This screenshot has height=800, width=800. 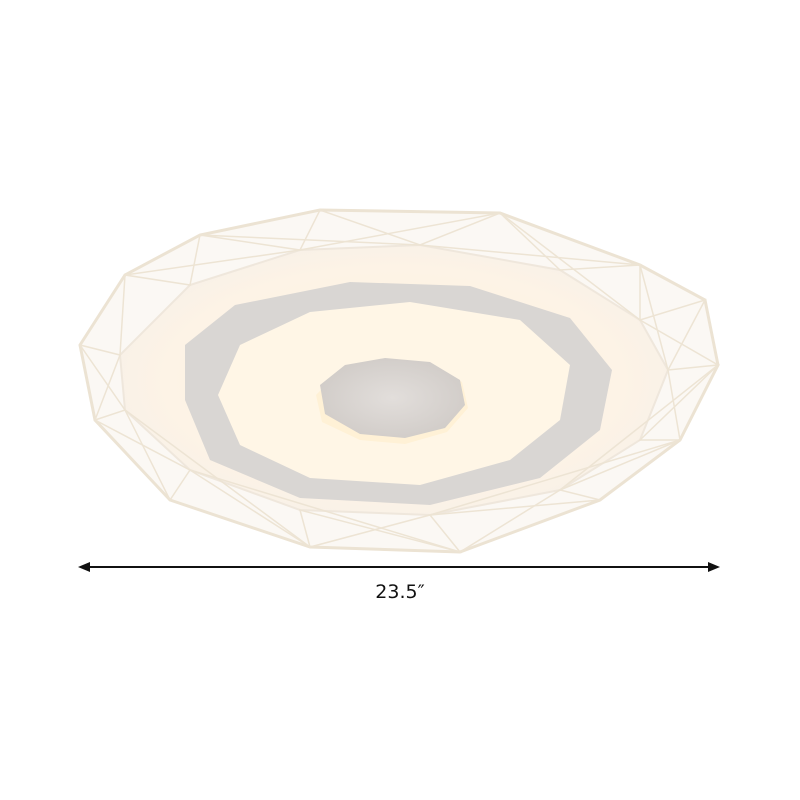 What do you see at coordinates (392, 398) in the screenshot?
I see `center-disc` at bounding box center [392, 398].